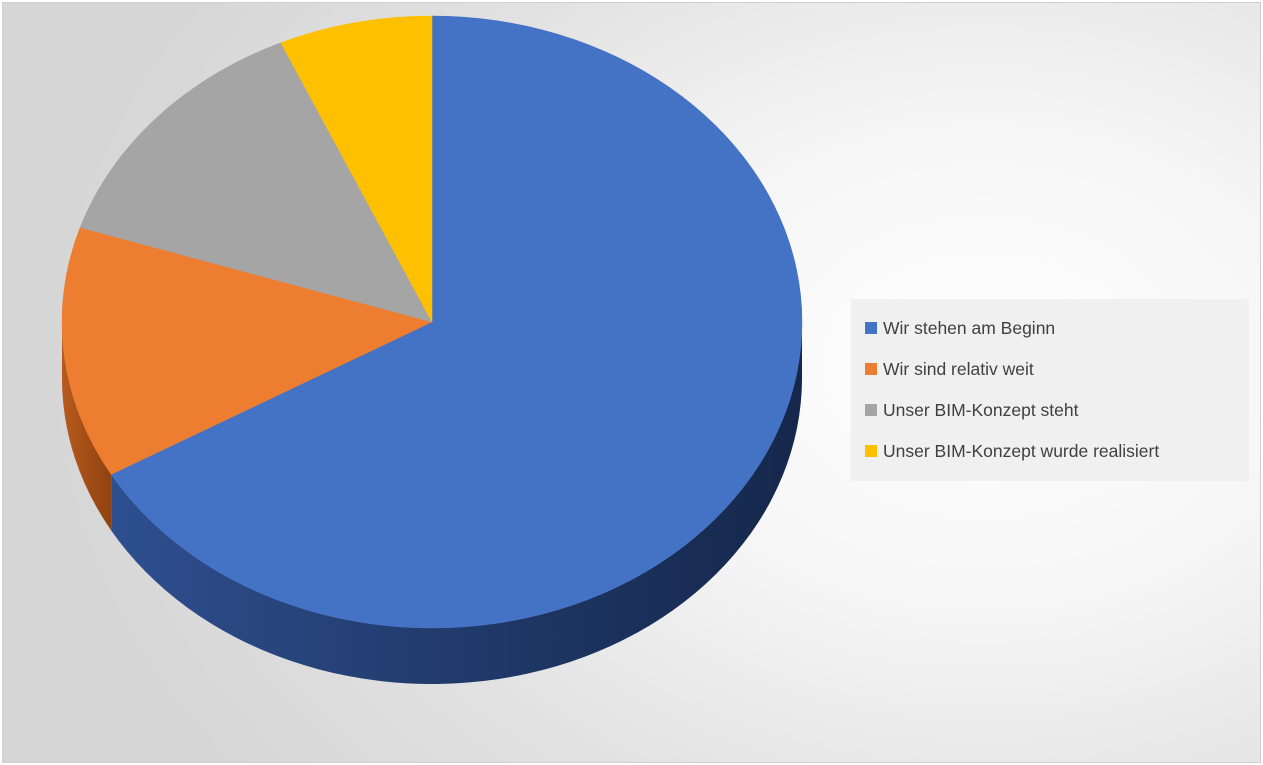 The width and height of the screenshot is (1263, 765). Describe the element at coordinates (981, 409) in the screenshot. I see `legend-label: Unser BIM-Konzept steht` at that location.